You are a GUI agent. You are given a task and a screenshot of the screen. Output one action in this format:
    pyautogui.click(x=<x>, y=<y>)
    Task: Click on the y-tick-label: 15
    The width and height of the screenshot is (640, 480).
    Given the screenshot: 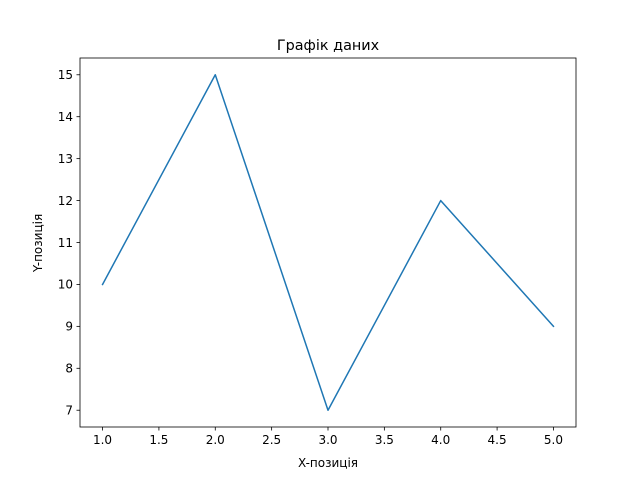 What is the action you would take?
    pyautogui.click(x=65, y=75)
    